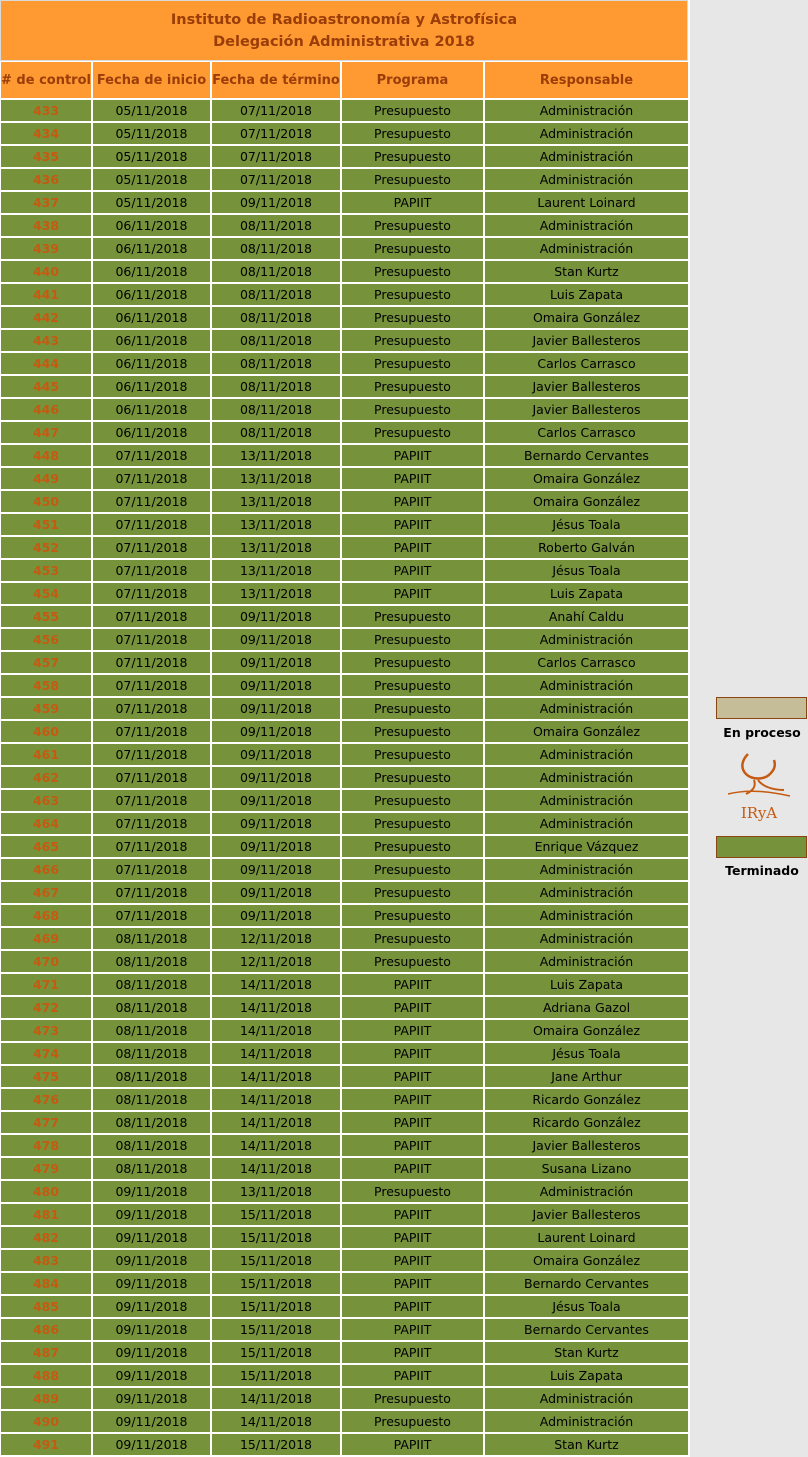  I want to click on responsible-cell: Jane Arthur, so click(586, 1076).